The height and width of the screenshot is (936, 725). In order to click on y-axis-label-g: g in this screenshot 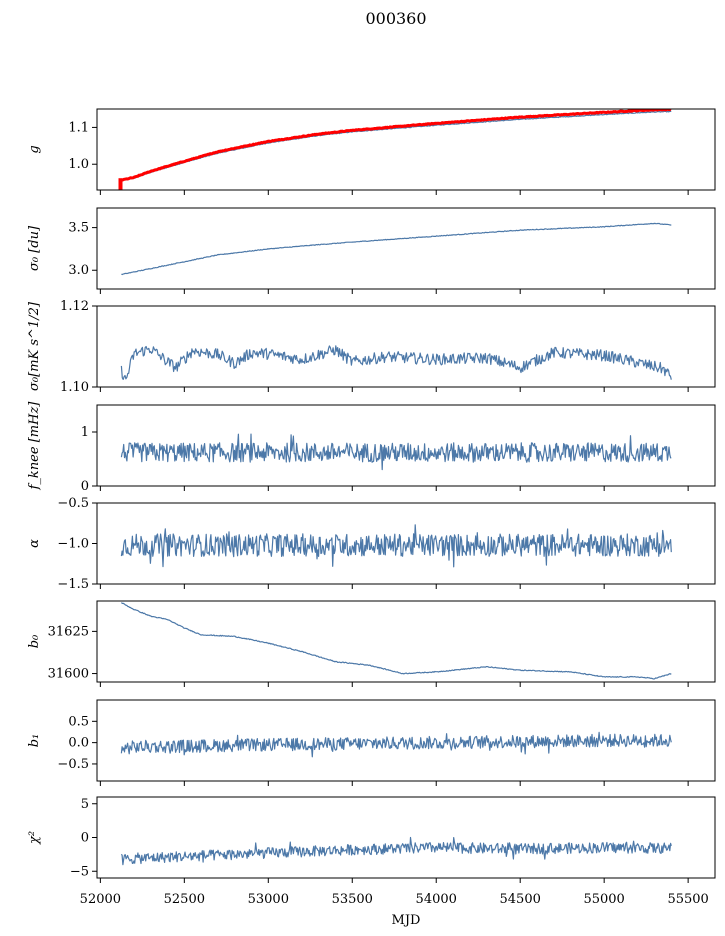, I will do `click(34, 149)`.